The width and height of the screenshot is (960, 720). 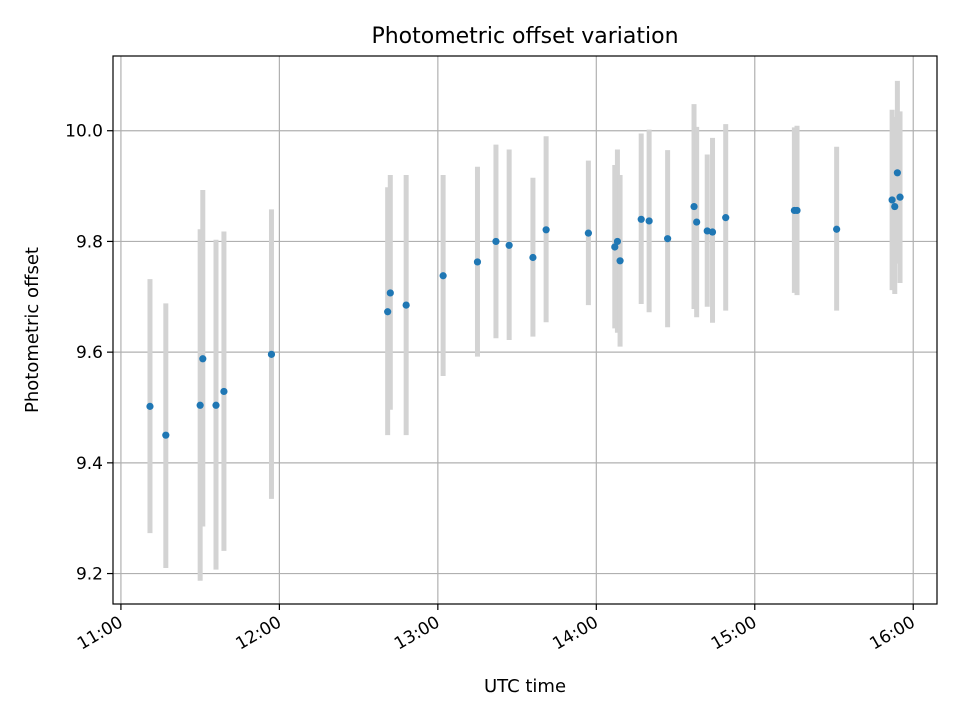 I want to click on y-axis-ticks: 9.2 9.4 9.6 9.8 10.0, so click(x=89, y=353).